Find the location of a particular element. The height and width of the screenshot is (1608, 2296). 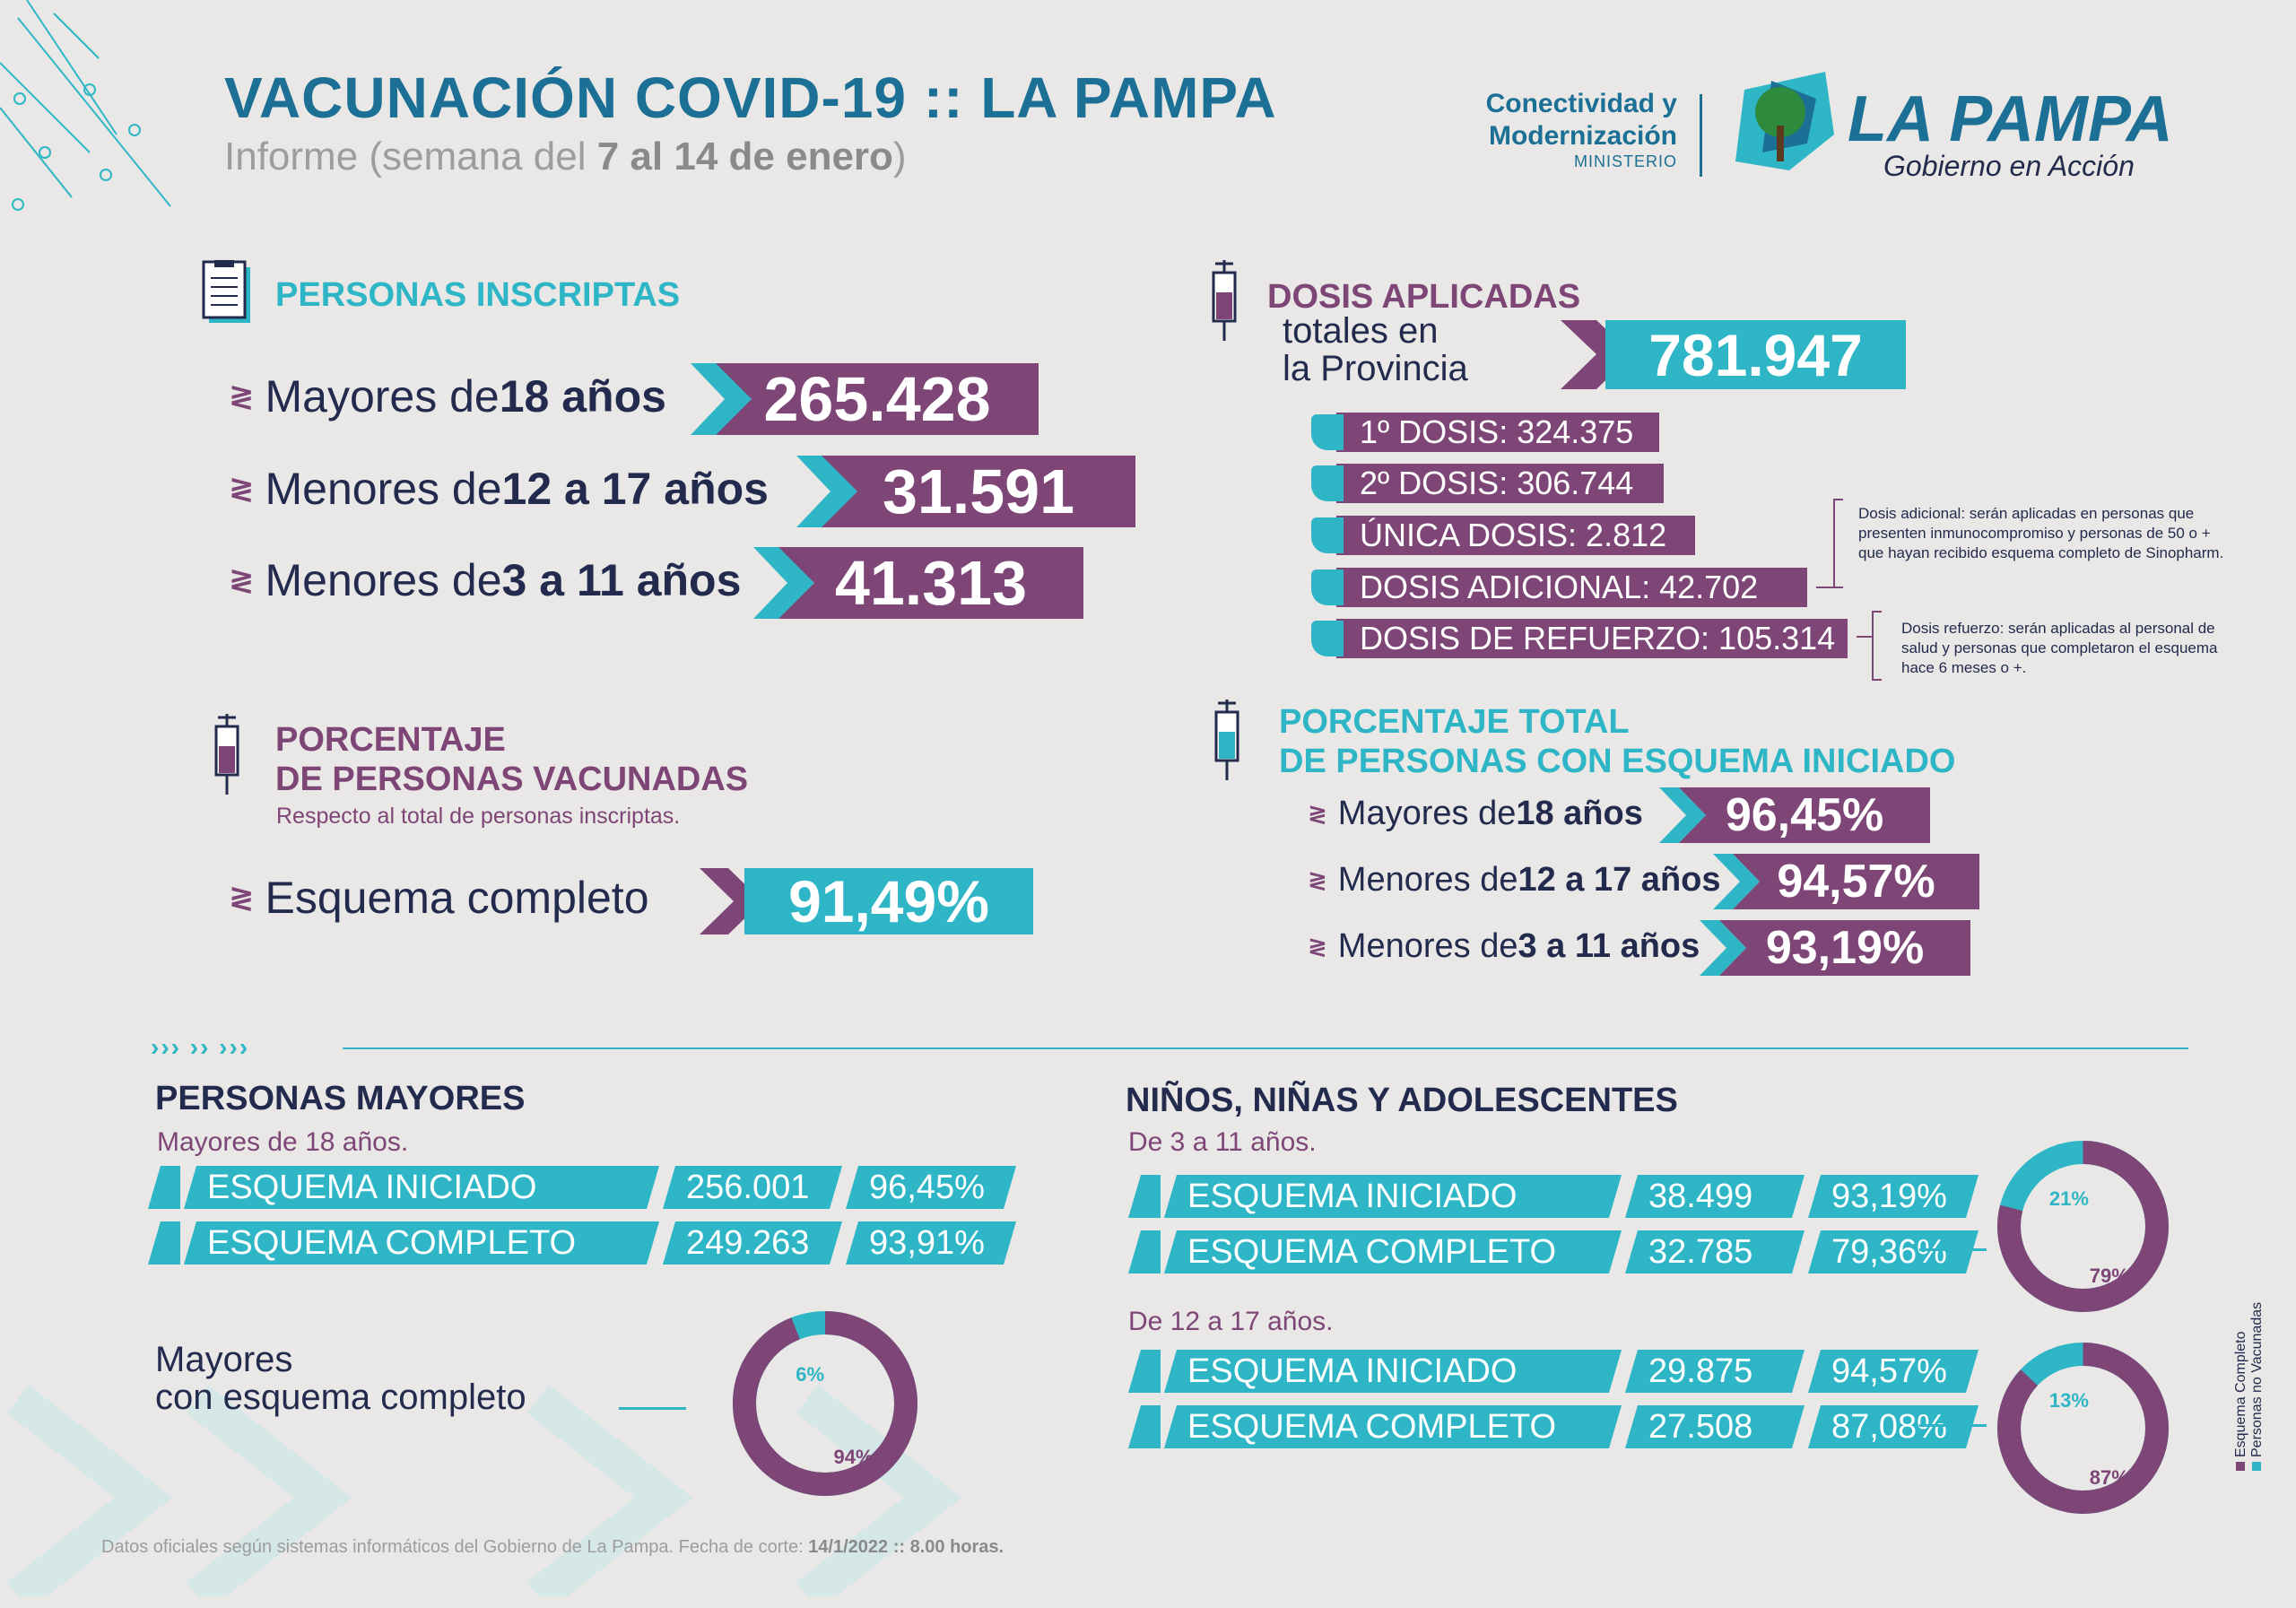

ministry-logo: Conectividad y Modernización MINISTERIO is located at coordinates (1574, 129).